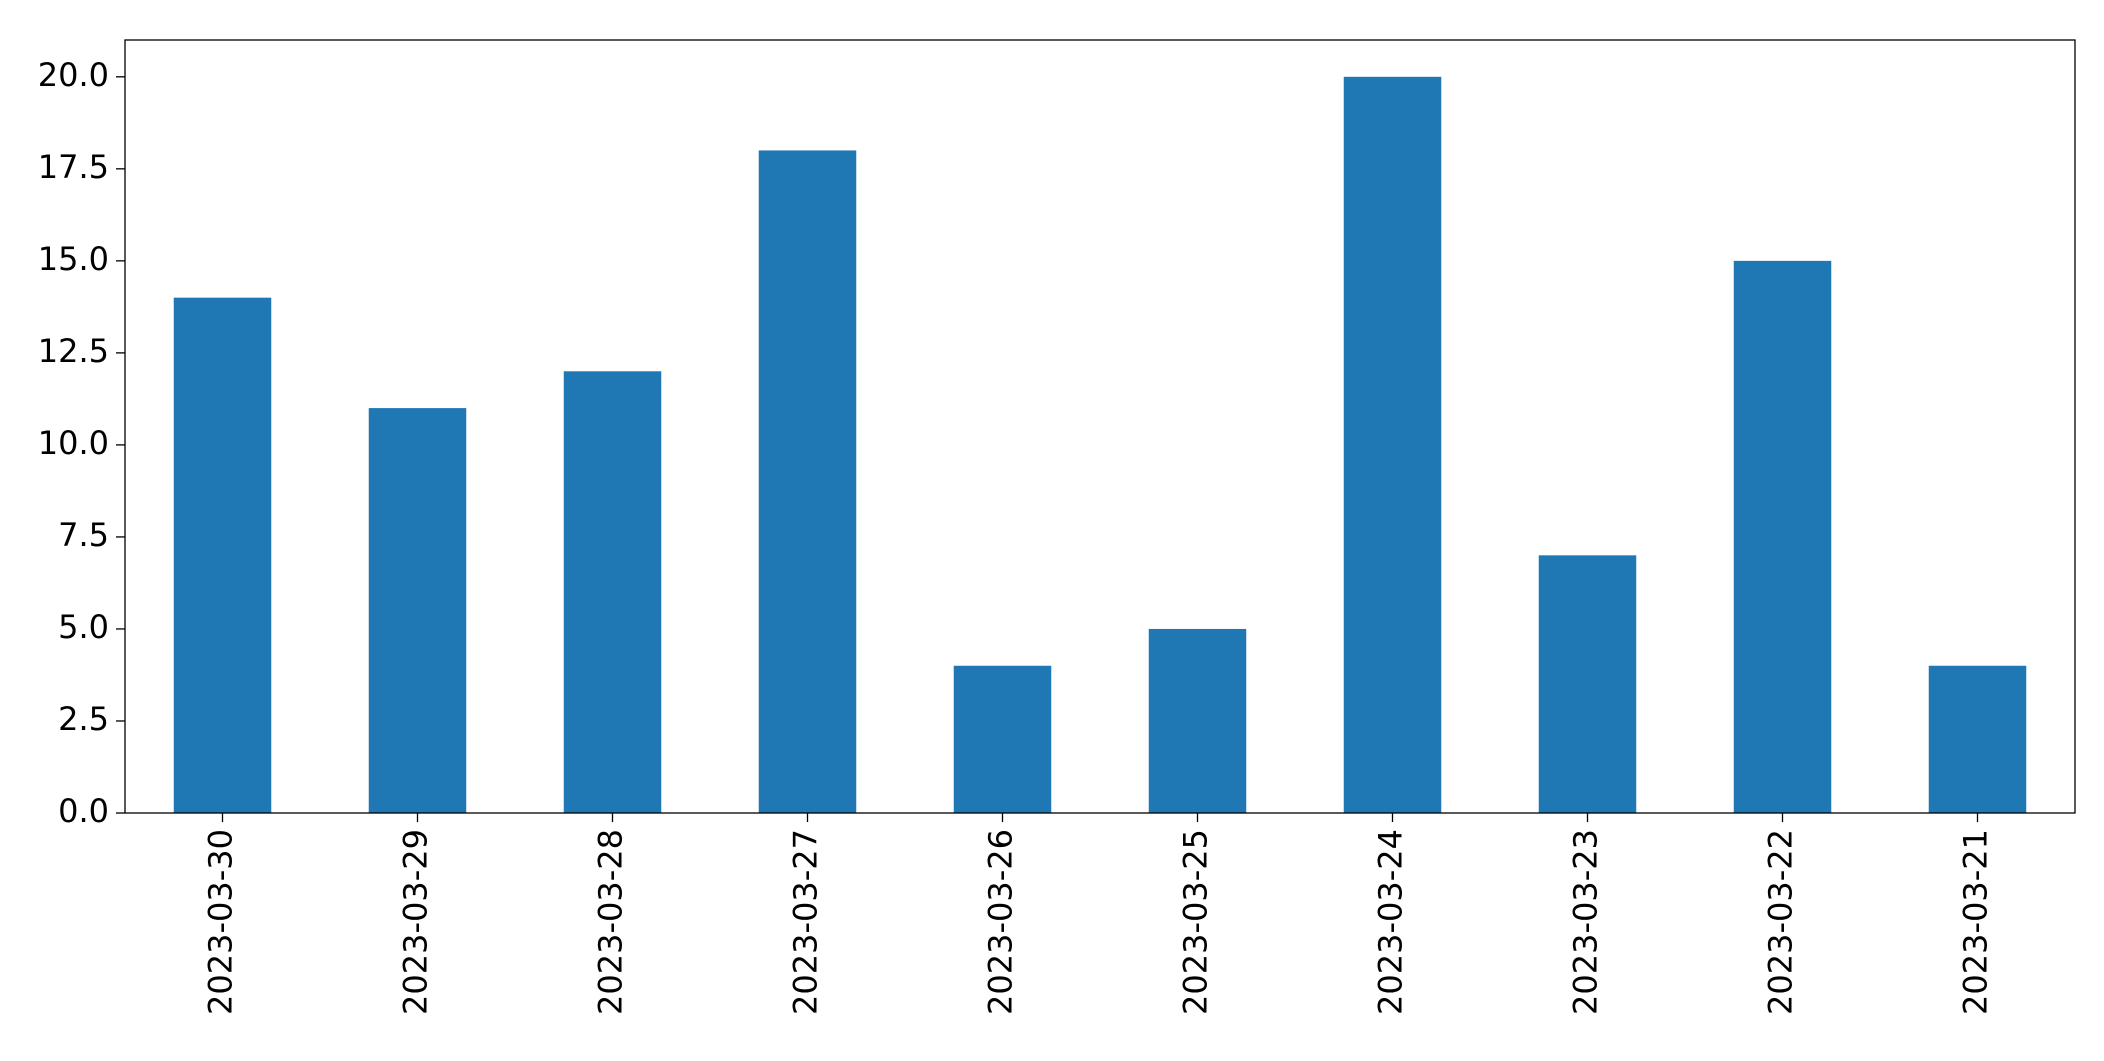  What do you see at coordinates (416, 922) in the screenshot?
I see `x-tick-label: 2023-03-29` at bounding box center [416, 922].